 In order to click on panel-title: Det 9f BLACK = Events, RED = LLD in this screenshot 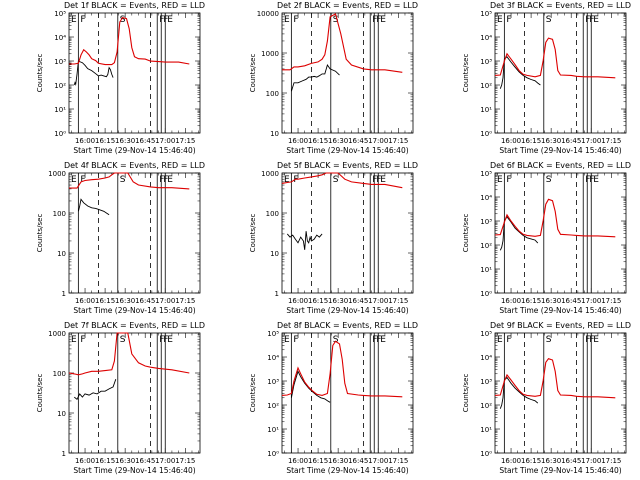, I will do `click(560, 325)`.